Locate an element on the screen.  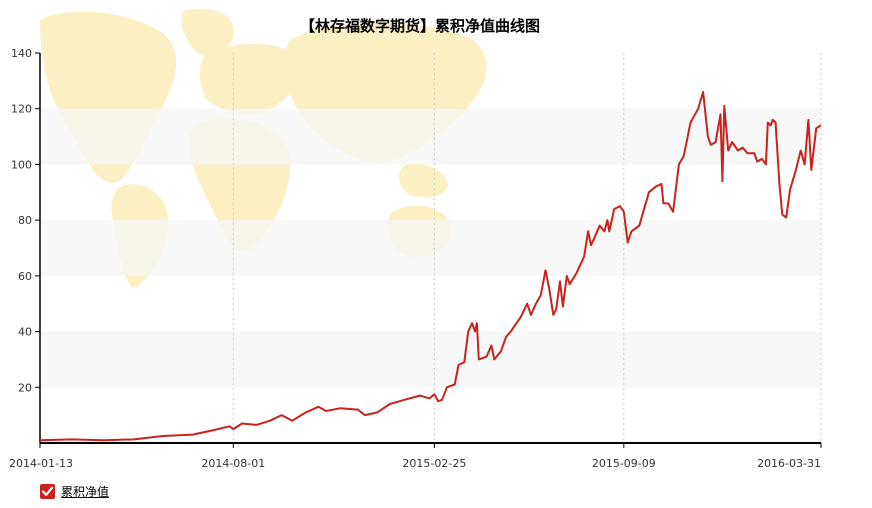
map-europe is located at coordinates (250, 79).